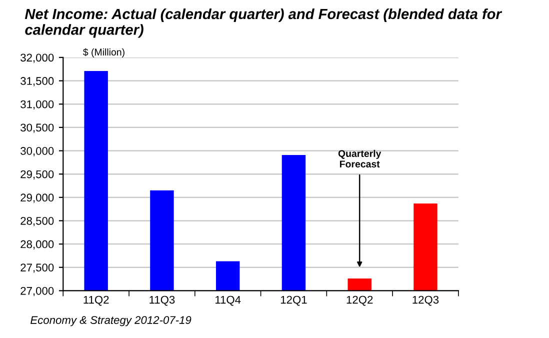 This screenshot has height=338, width=549. Describe the element at coordinates (359, 301) in the screenshot. I see `x-tick-label: 12Q2` at that location.